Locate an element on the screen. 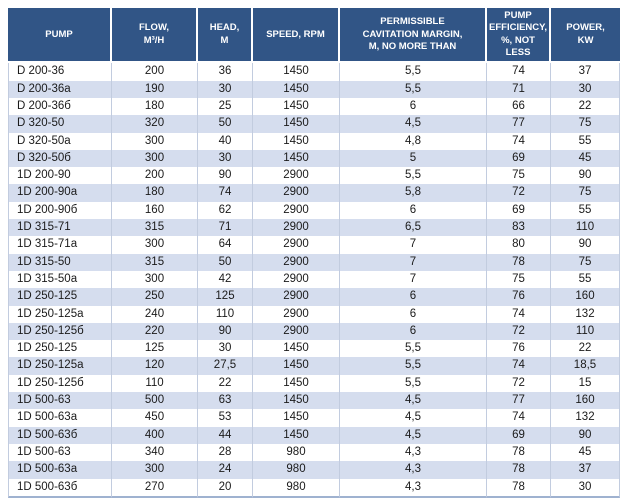  column-header-5: PUMP EFFICIENCY, %, NOT LESS is located at coordinates (519, 36).